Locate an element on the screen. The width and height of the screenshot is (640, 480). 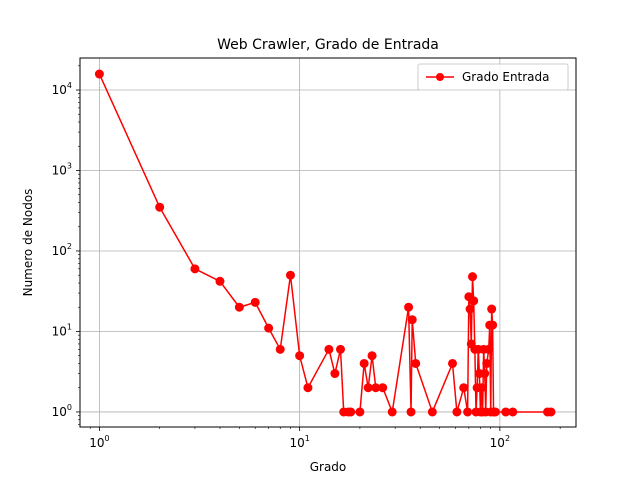
x-tick-label: 10⁰ is located at coordinates (99, 442).